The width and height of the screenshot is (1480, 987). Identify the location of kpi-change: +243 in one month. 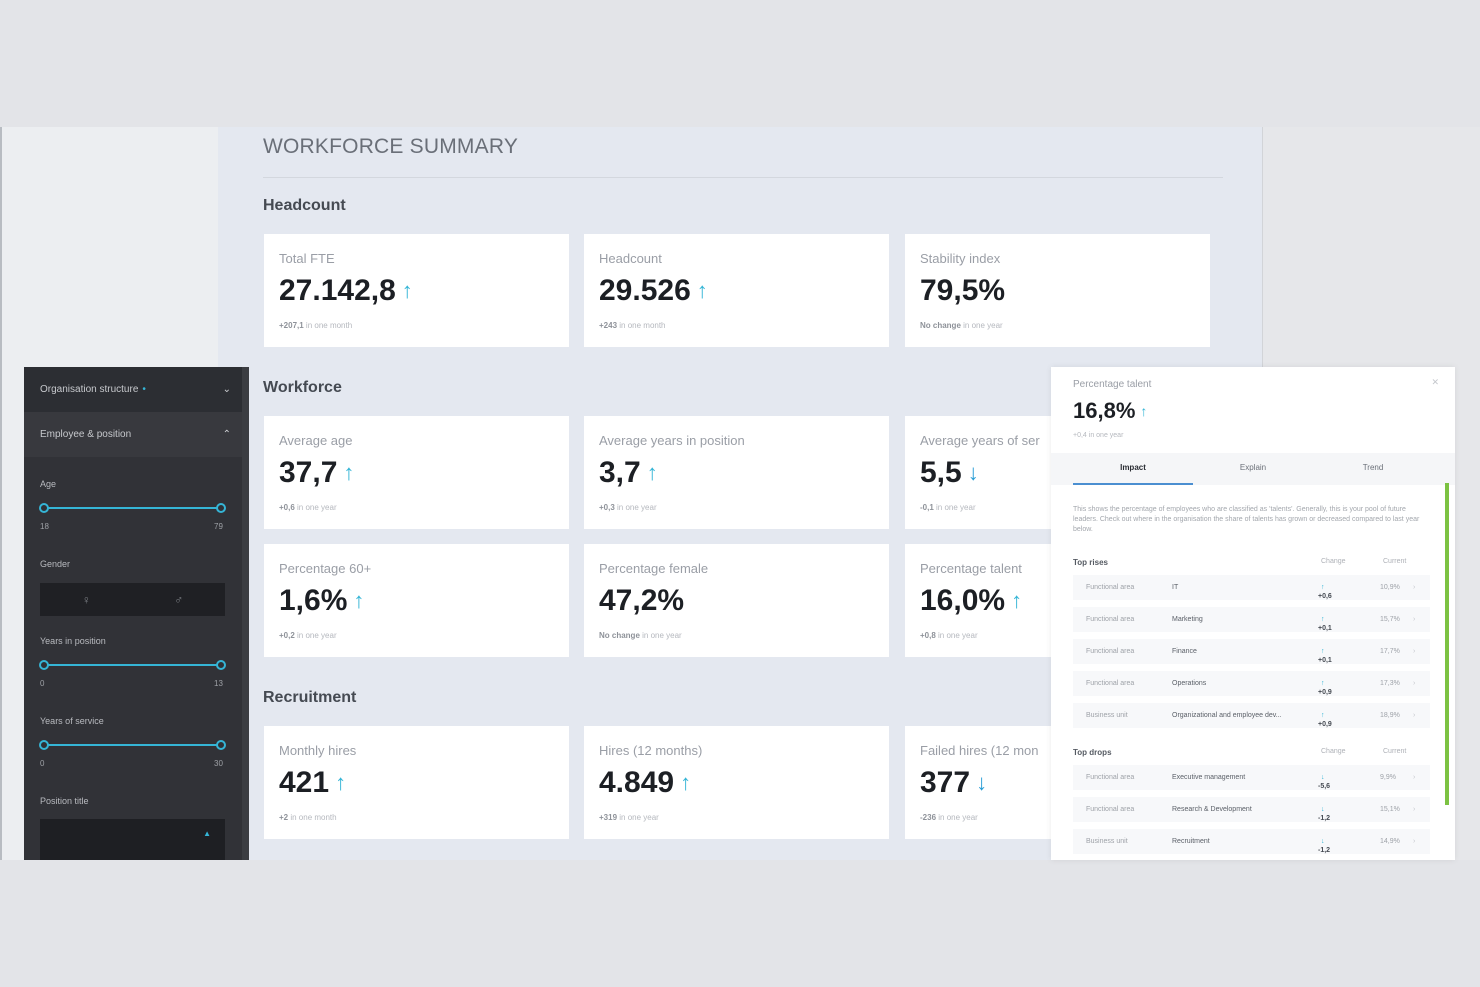
(632, 325).